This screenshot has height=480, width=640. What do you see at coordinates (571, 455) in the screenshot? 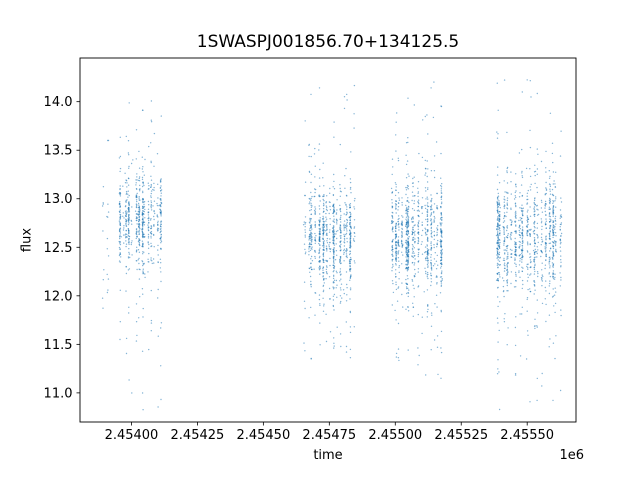
I see `x-axis-offset-label: 1e6` at bounding box center [571, 455].